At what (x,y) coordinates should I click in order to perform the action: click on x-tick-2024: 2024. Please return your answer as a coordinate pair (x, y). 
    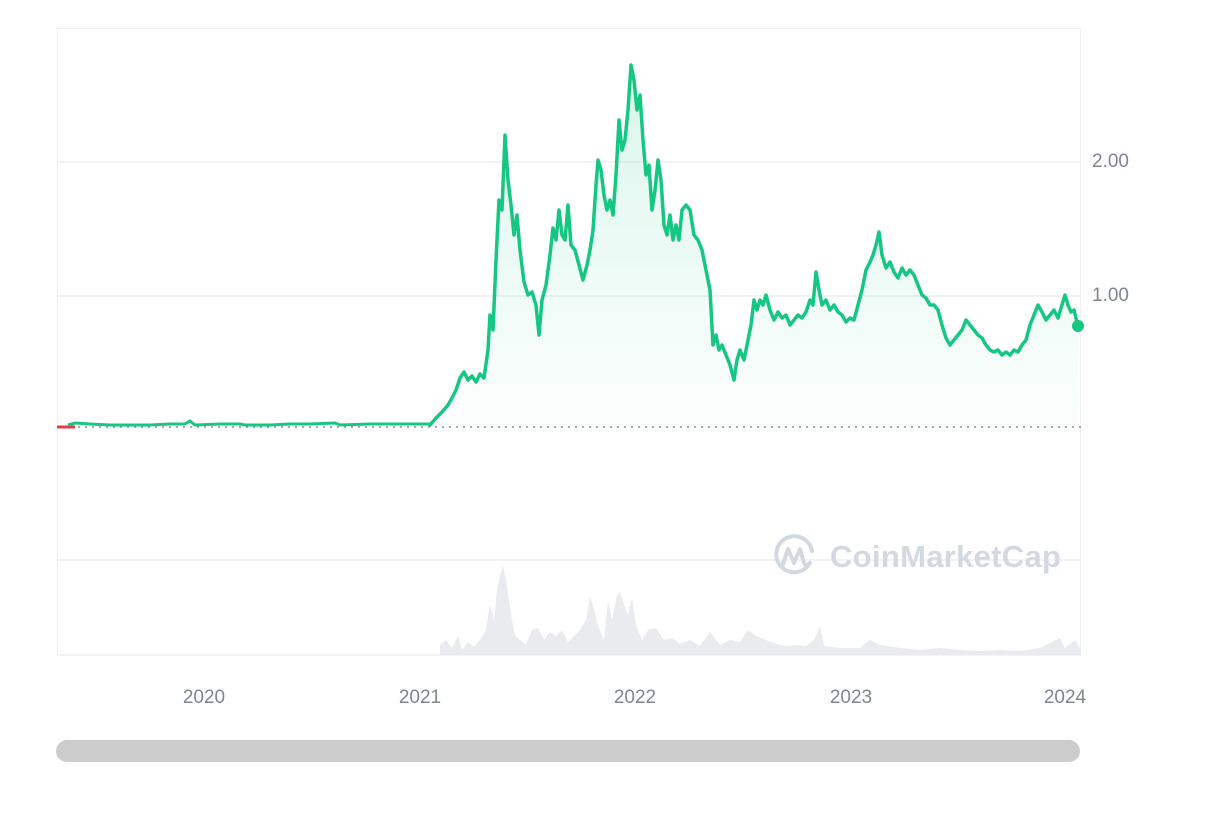
    Looking at the image, I should click on (1065, 697).